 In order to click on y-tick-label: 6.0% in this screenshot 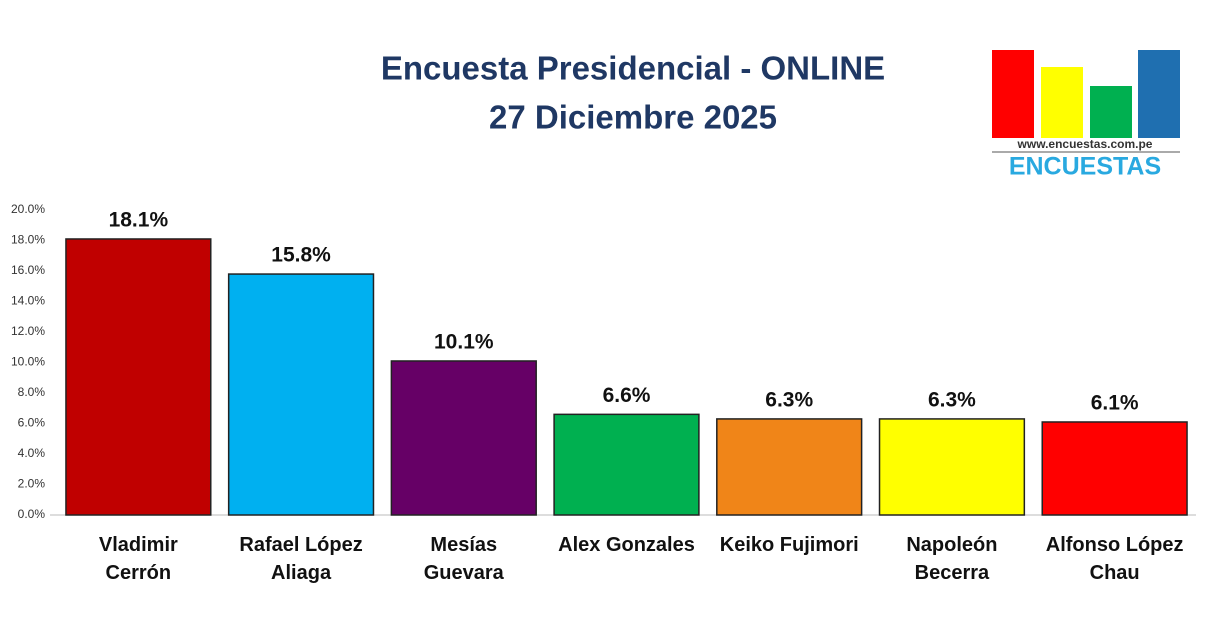, I will do `click(32, 423)`.